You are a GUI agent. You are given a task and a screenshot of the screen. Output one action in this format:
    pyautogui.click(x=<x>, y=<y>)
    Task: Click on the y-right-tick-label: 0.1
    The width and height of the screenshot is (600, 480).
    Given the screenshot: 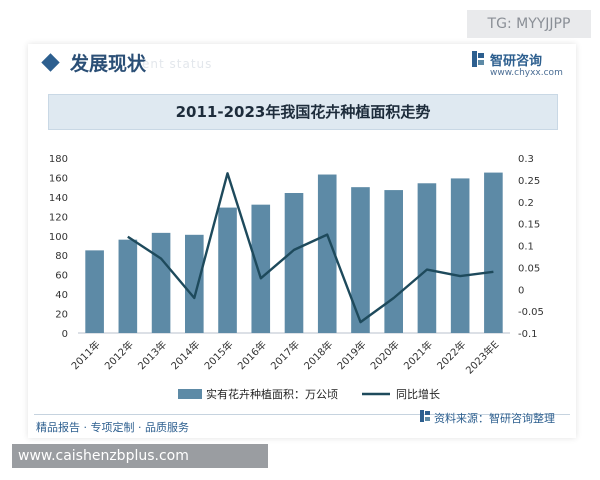 What is the action you would take?
    pyautogui.click(x=526, y=247)
    